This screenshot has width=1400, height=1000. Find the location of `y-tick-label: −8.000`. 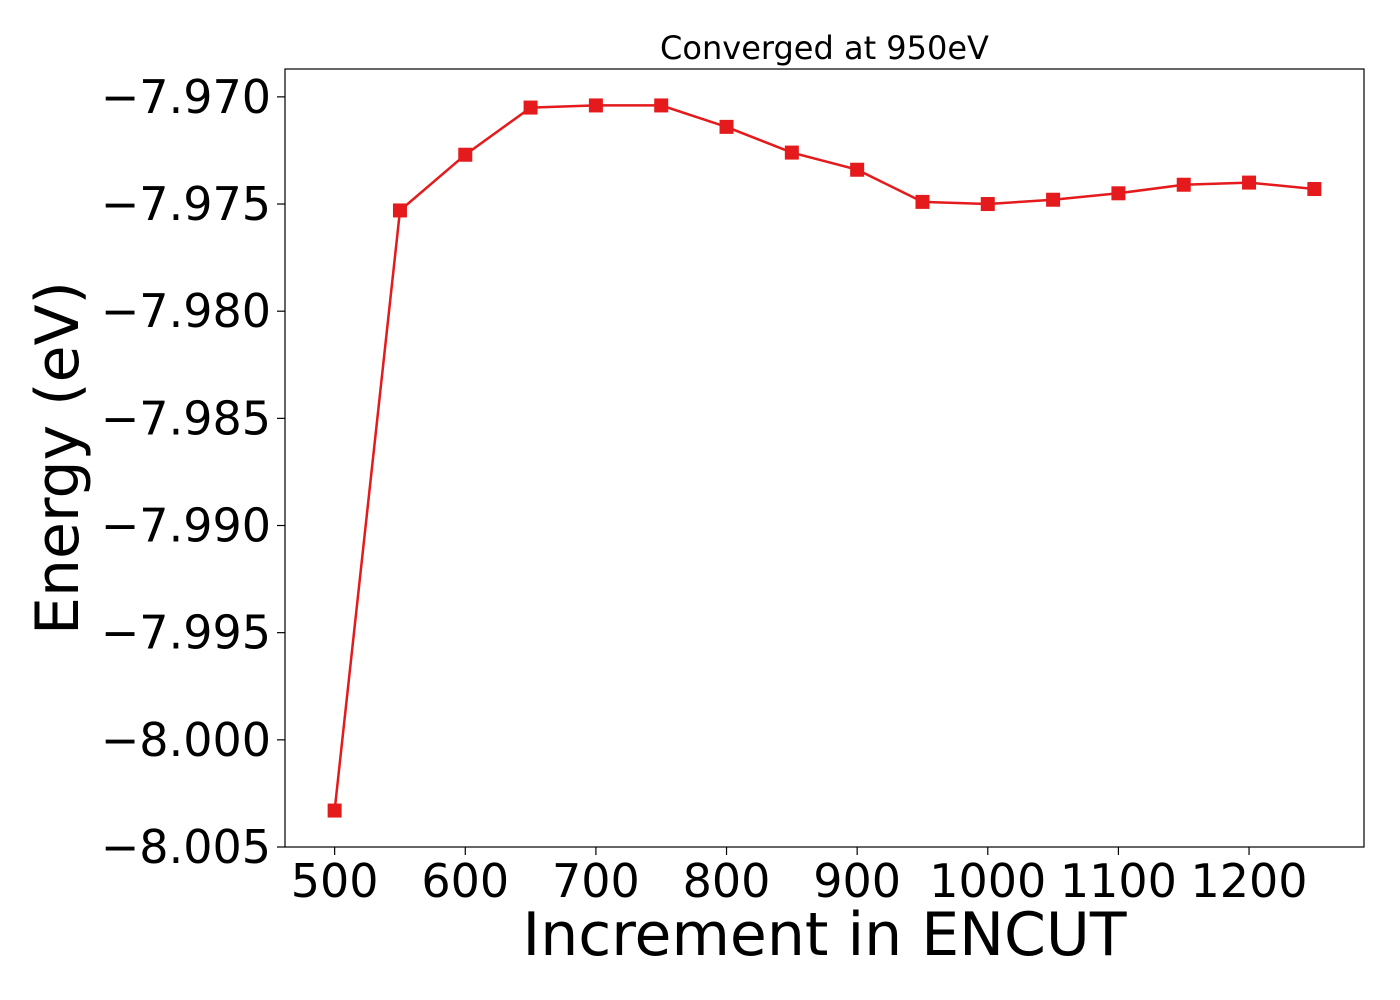

y-tick-label: −8.000 is located at coordinates (186, 740).